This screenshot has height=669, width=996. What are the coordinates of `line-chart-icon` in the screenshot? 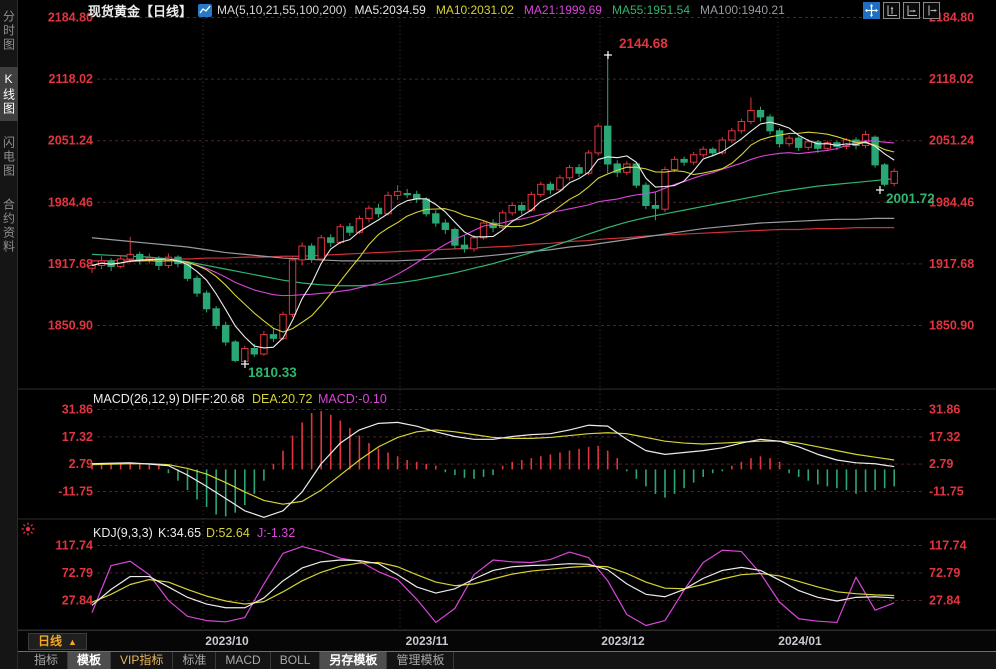 It's located at (205, 10).